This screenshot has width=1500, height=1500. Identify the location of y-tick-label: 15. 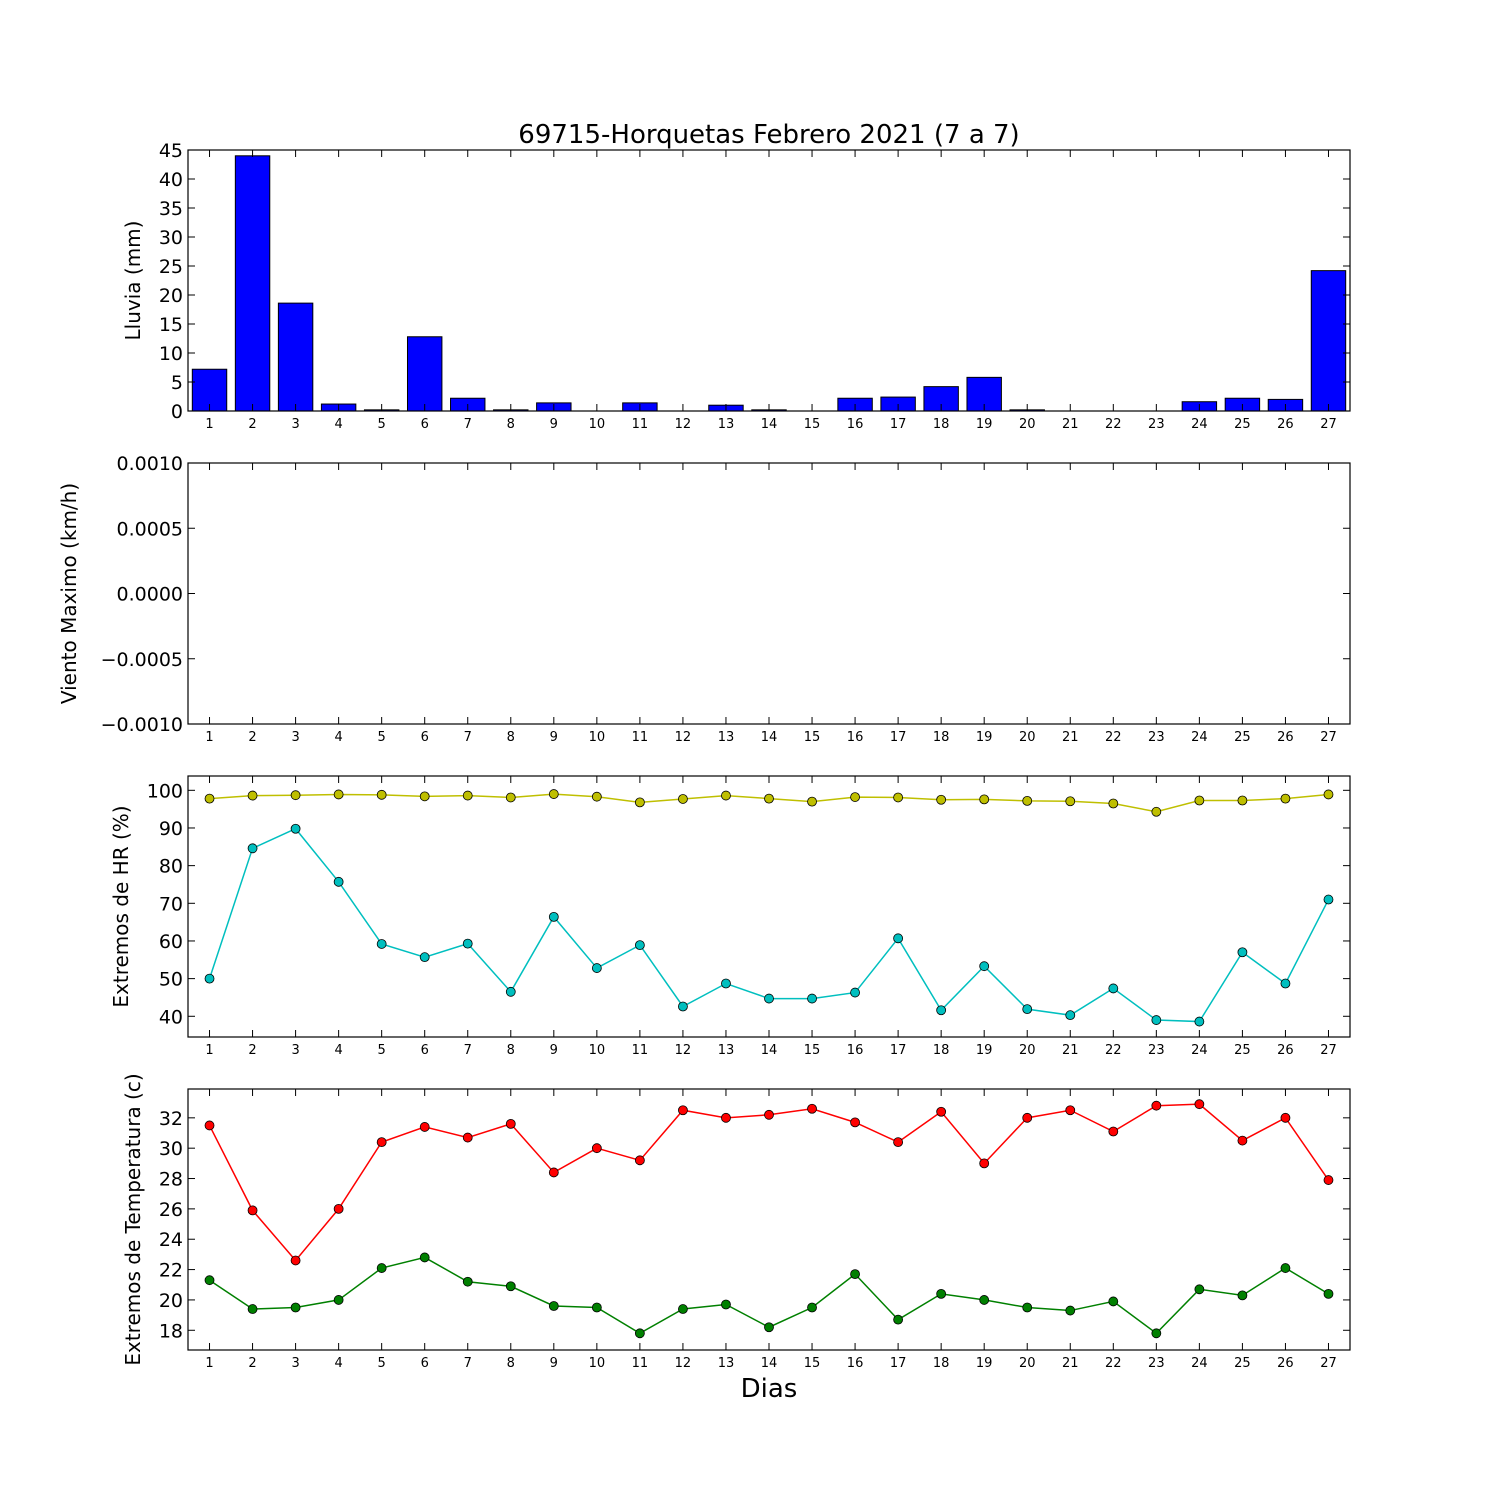
(171, 325).